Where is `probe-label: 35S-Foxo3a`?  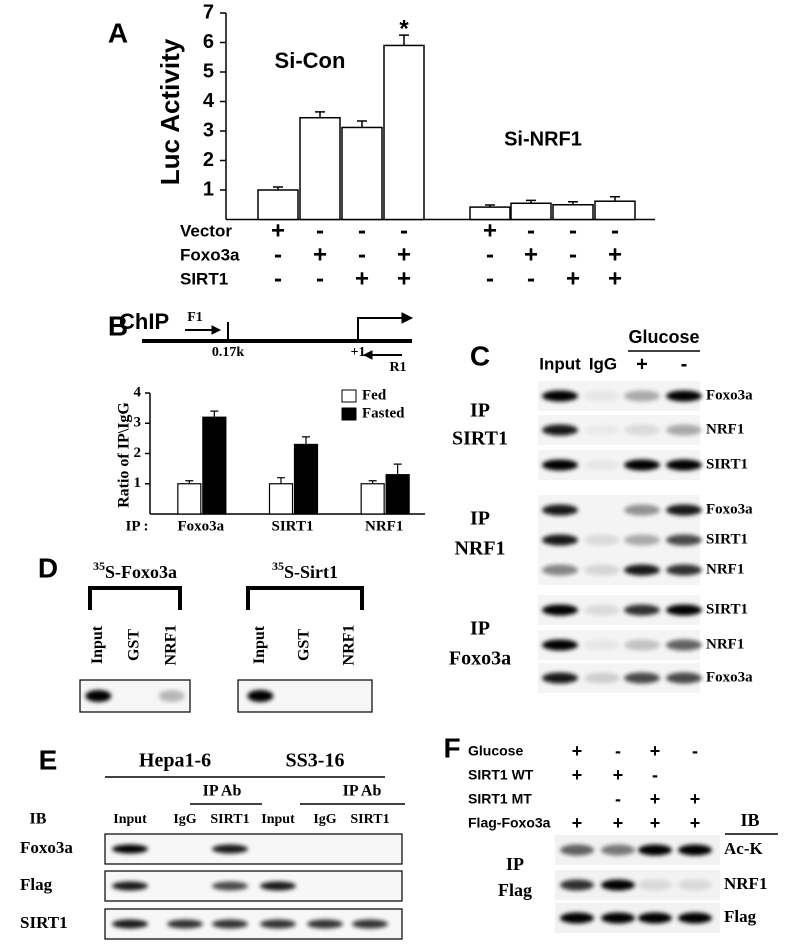 probe-label: 35S-Foxo3a is located at coordinates (135, 570).